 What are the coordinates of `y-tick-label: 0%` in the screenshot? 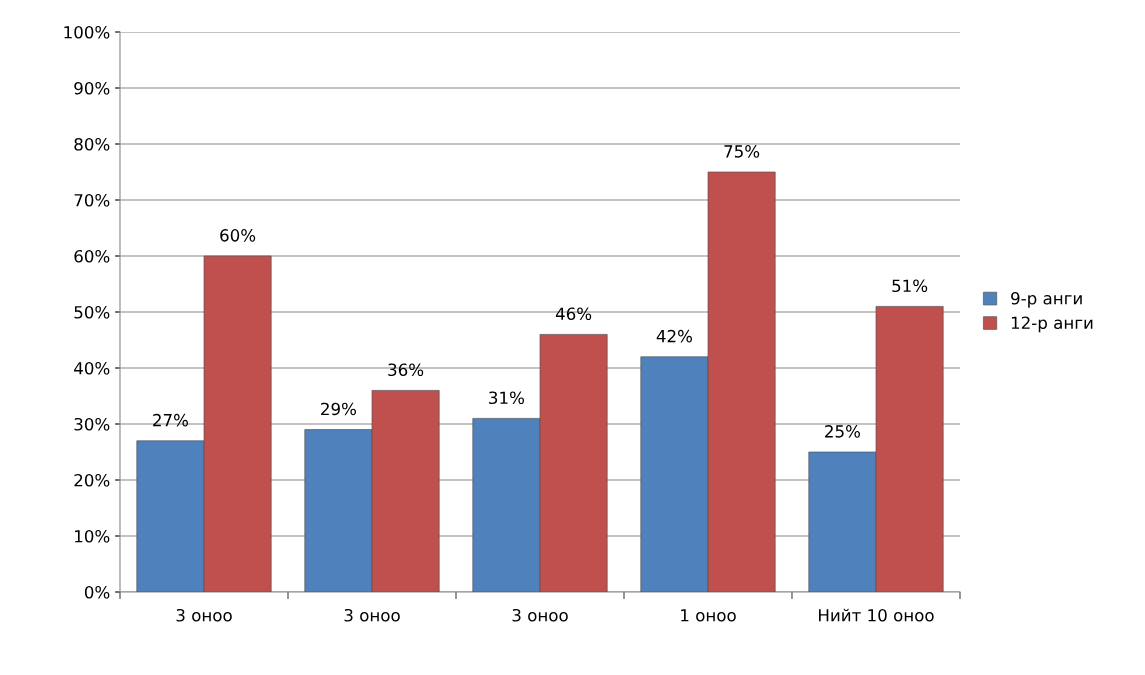 It's located at (97, 592).